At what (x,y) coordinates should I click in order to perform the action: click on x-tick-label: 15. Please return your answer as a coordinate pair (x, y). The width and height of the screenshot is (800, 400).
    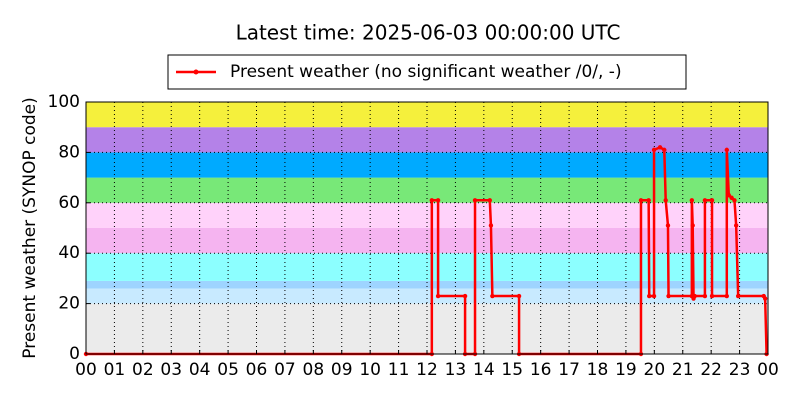
    Looking at the image, I should click on (512, 370).